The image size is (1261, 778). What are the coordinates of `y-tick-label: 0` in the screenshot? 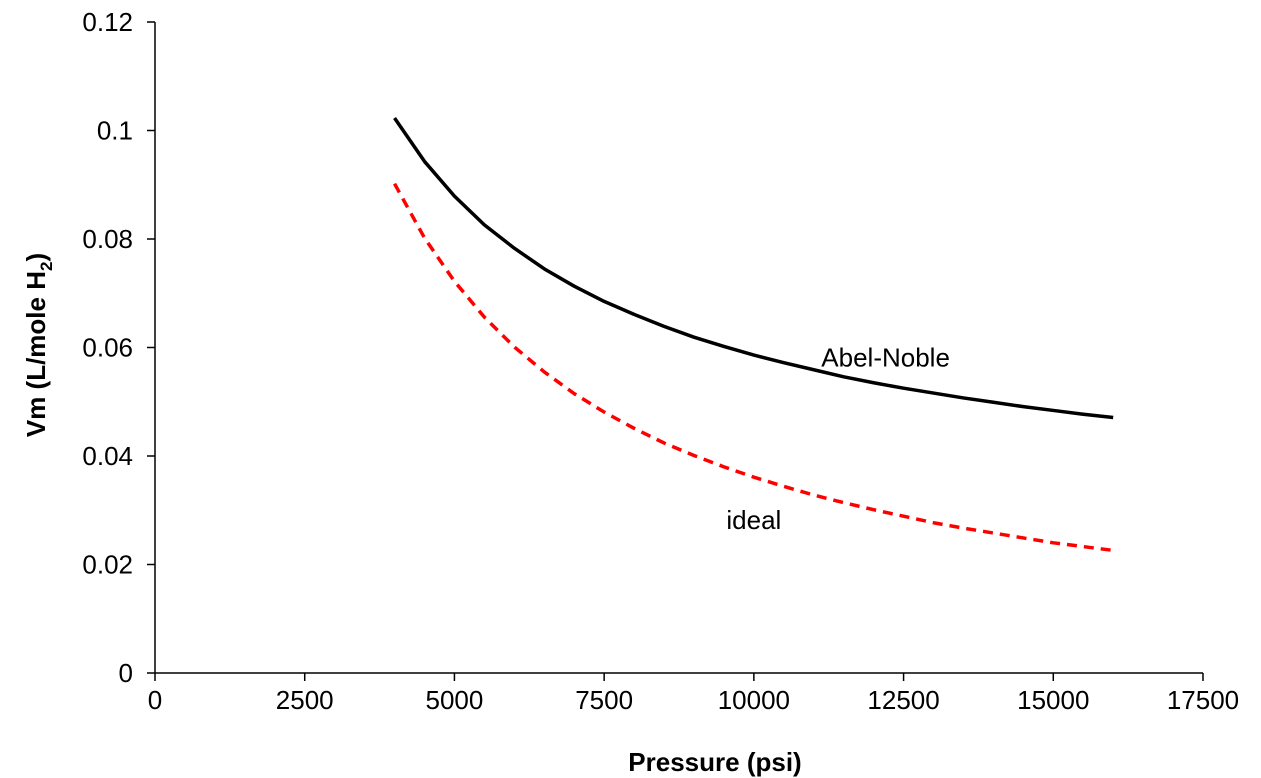 It's located at (126, 673).